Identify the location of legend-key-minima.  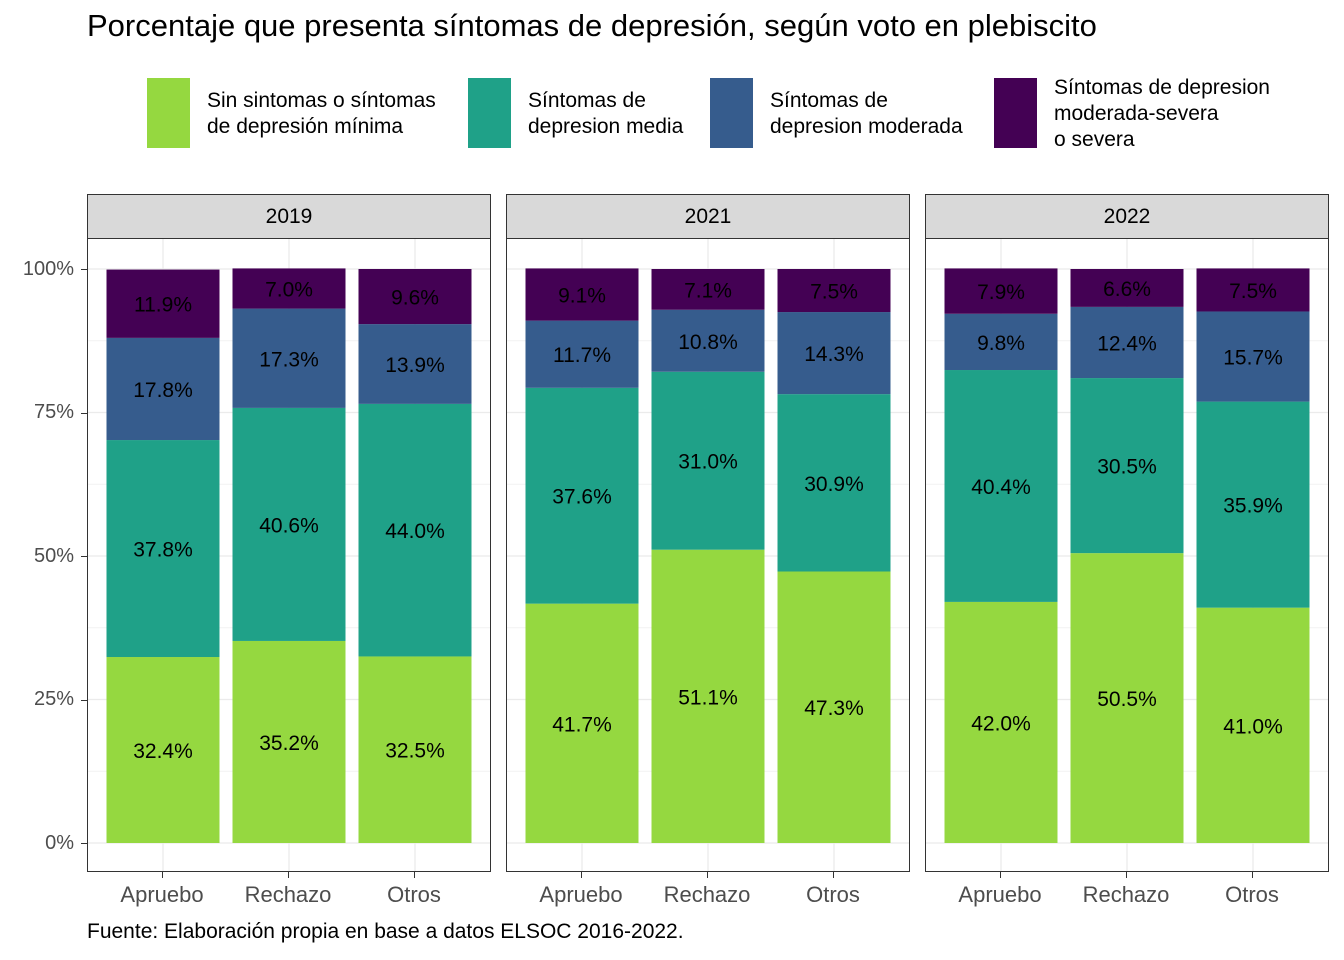
(168, 113).